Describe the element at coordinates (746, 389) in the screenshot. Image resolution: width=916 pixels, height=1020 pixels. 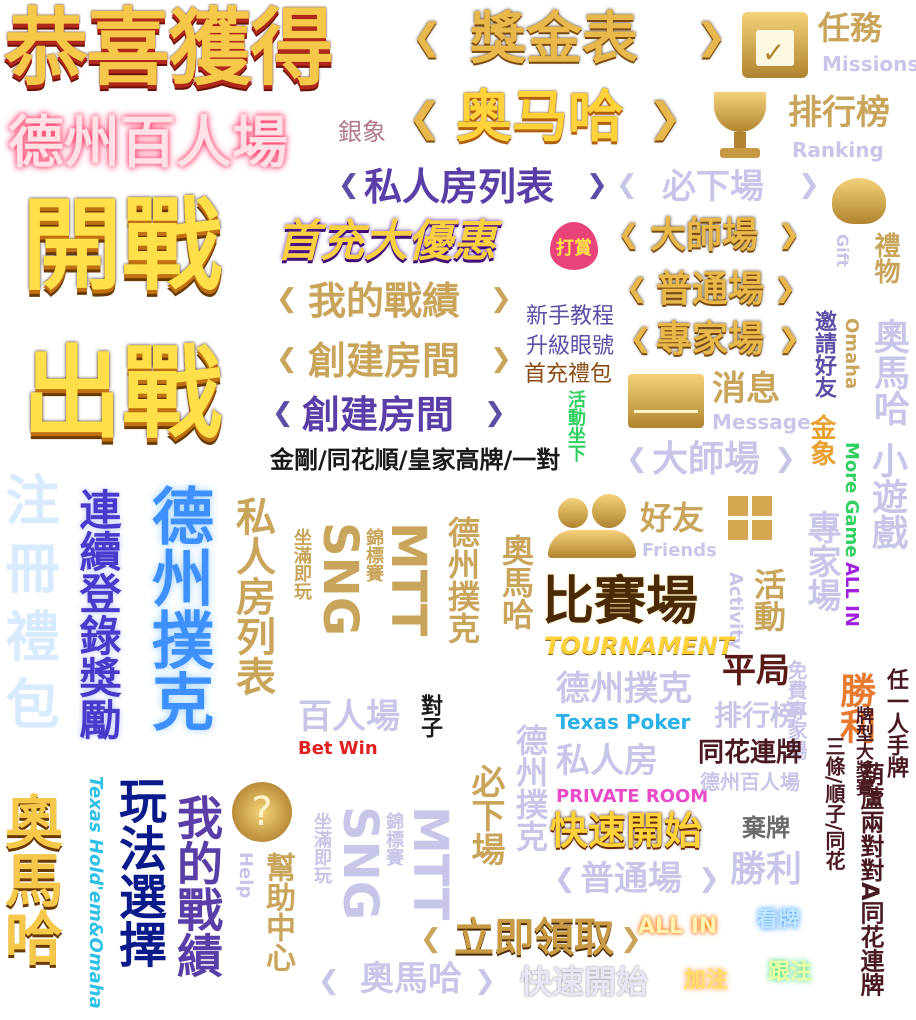
I see `message-label-cn: 消息` at that location.